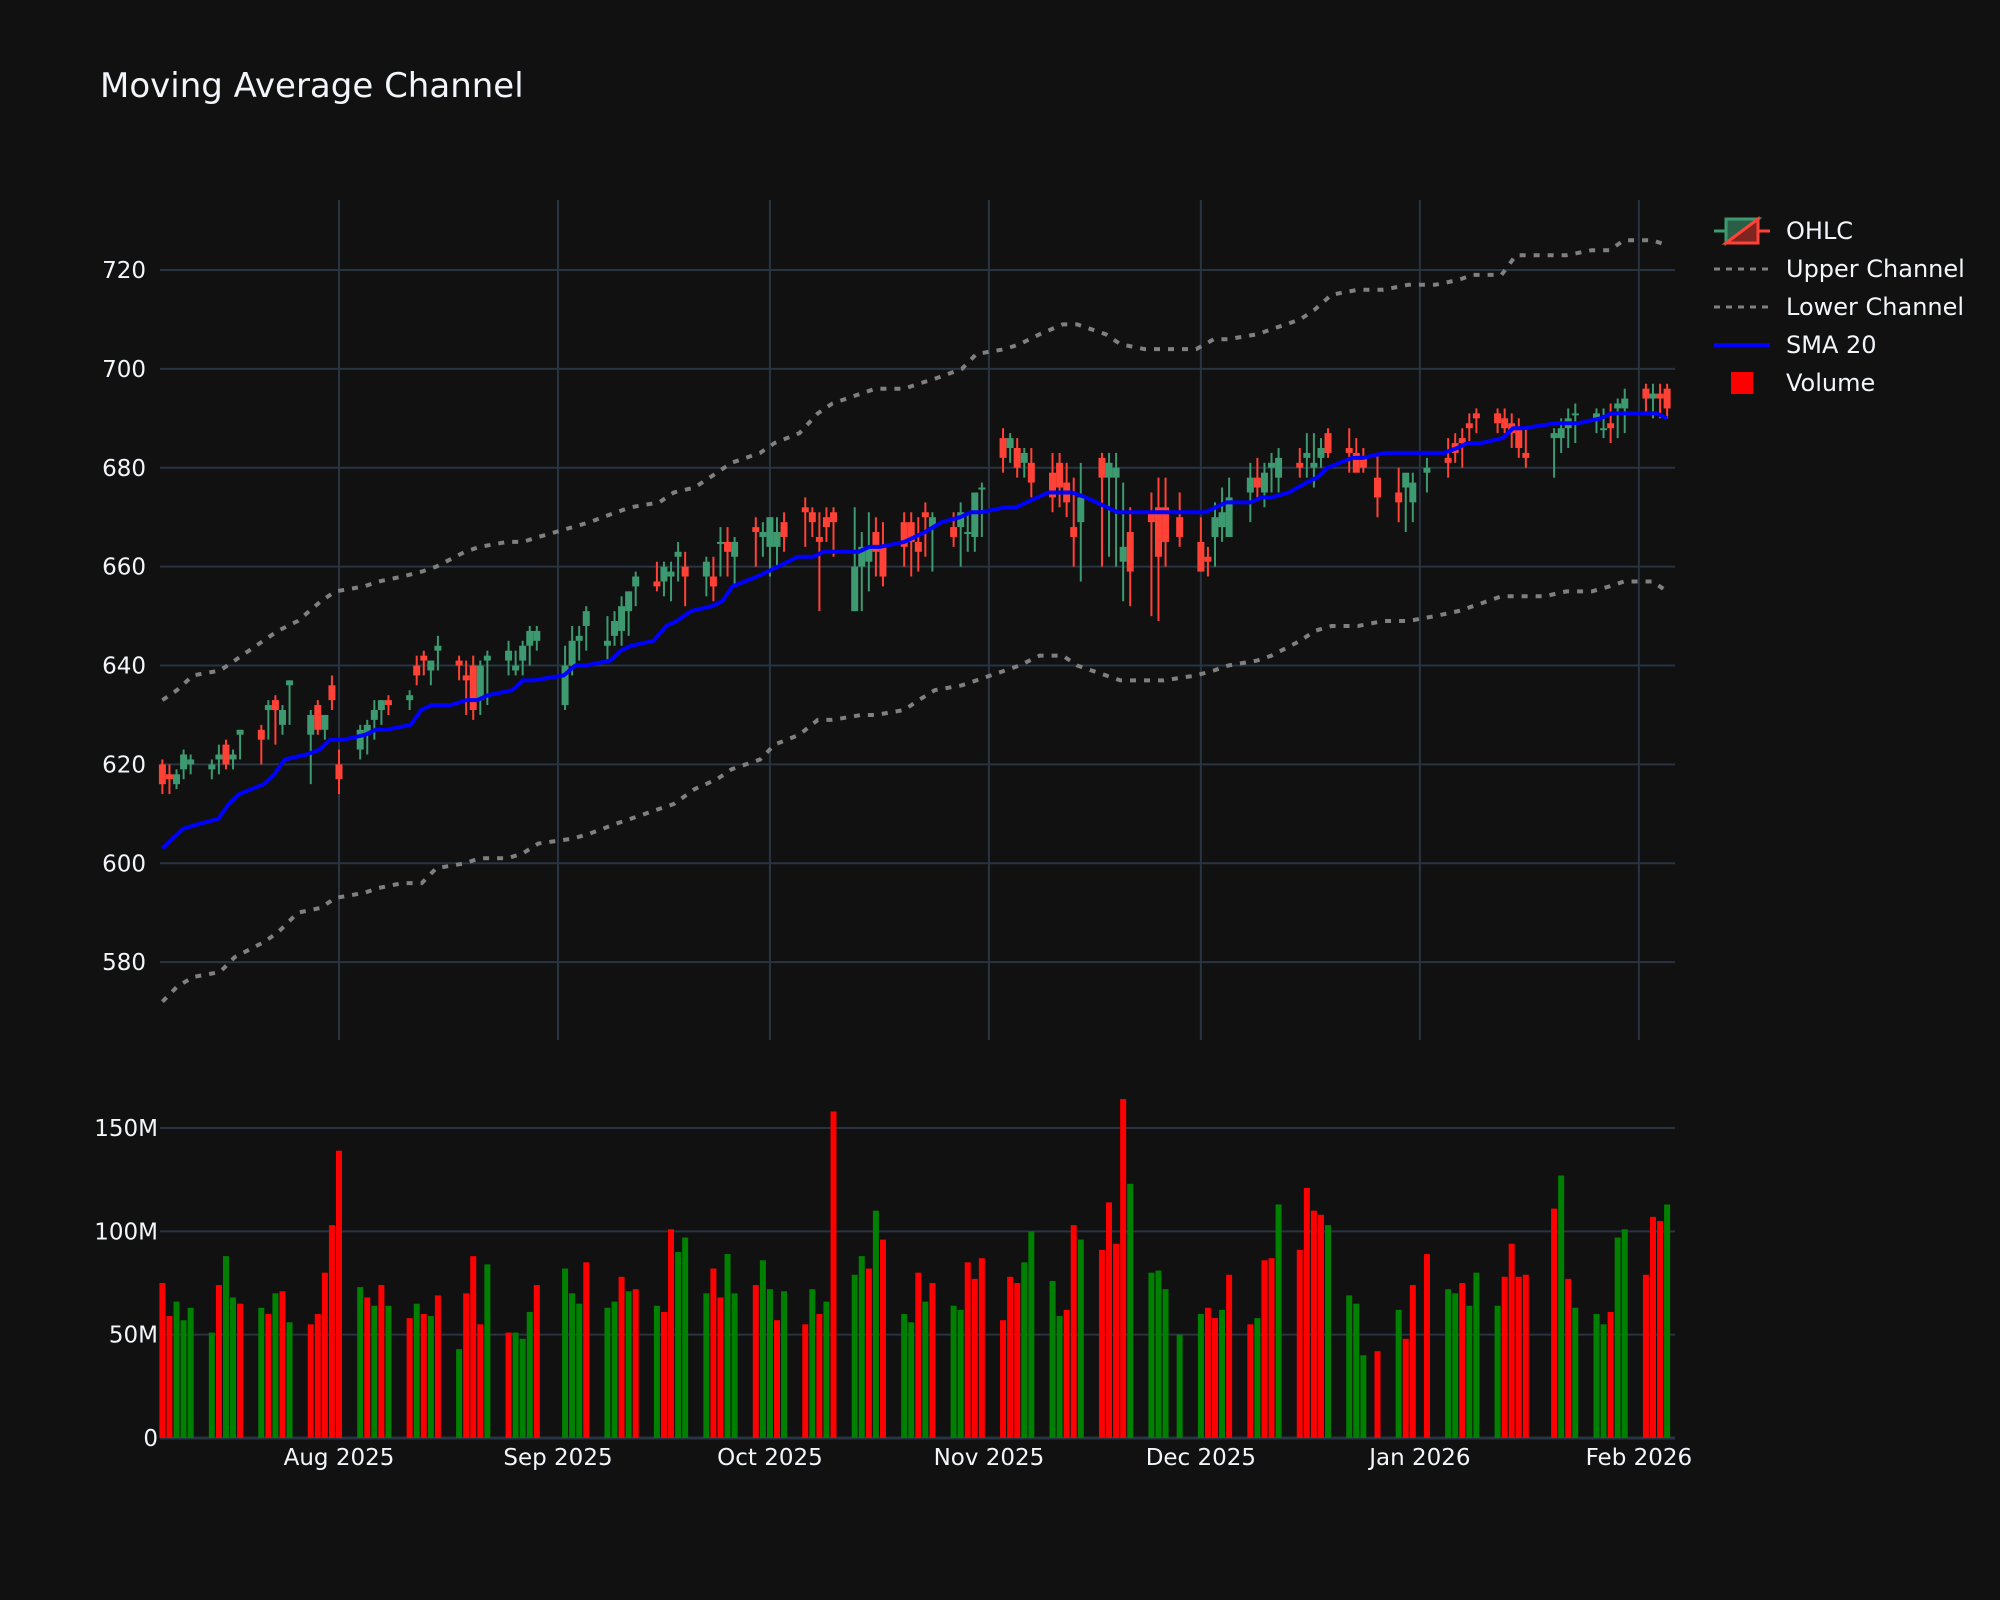 The height and width of the screenshot is (1600, 2000). What do you see at coordinates (1875, 269) in the screenshot?
I see `legend-label: Upper Channel` at bounding box center [1875, 269].